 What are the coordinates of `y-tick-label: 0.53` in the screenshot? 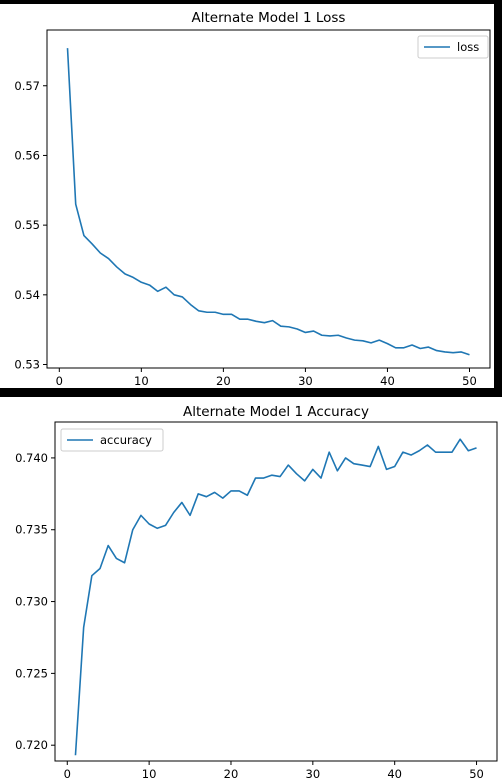 It's located at (27, 365).